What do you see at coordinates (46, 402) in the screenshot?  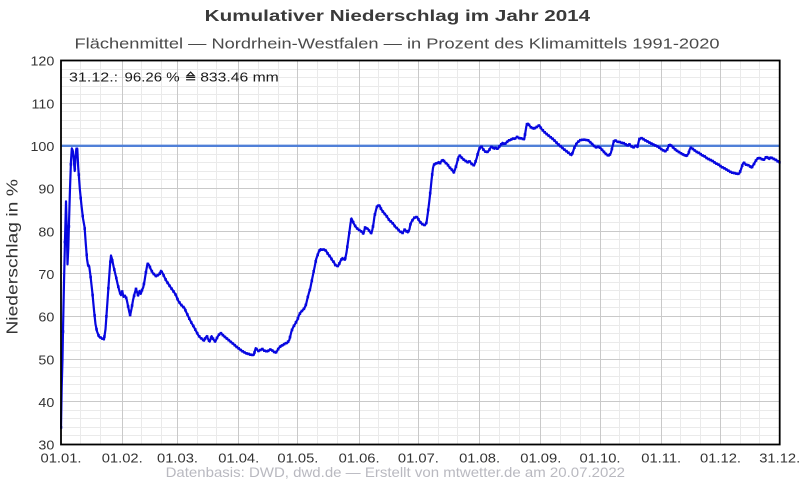 I see `svg-text: 40` at bounding box center [46, 402].